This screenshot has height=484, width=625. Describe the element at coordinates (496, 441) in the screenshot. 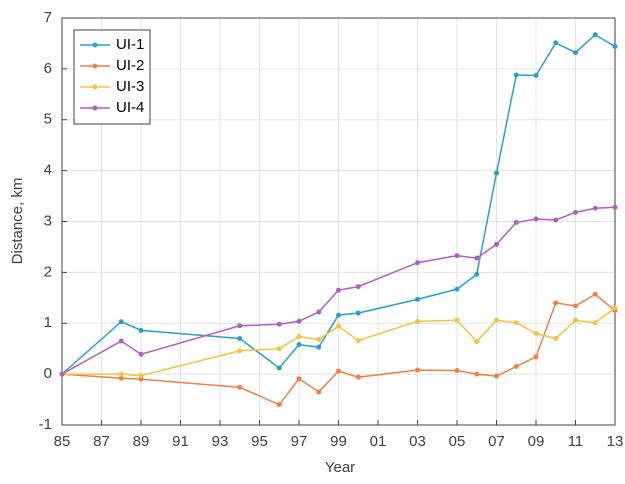

I see `x-tick-label: 07` at that location.